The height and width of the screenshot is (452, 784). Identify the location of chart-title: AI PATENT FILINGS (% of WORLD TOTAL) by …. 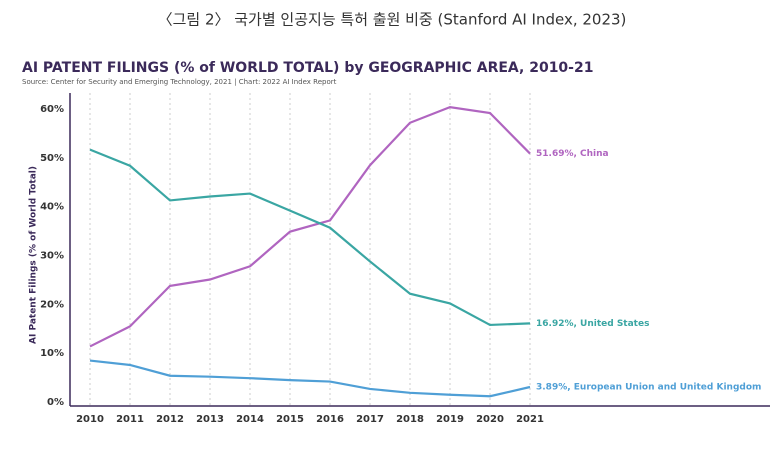
(307, 68).